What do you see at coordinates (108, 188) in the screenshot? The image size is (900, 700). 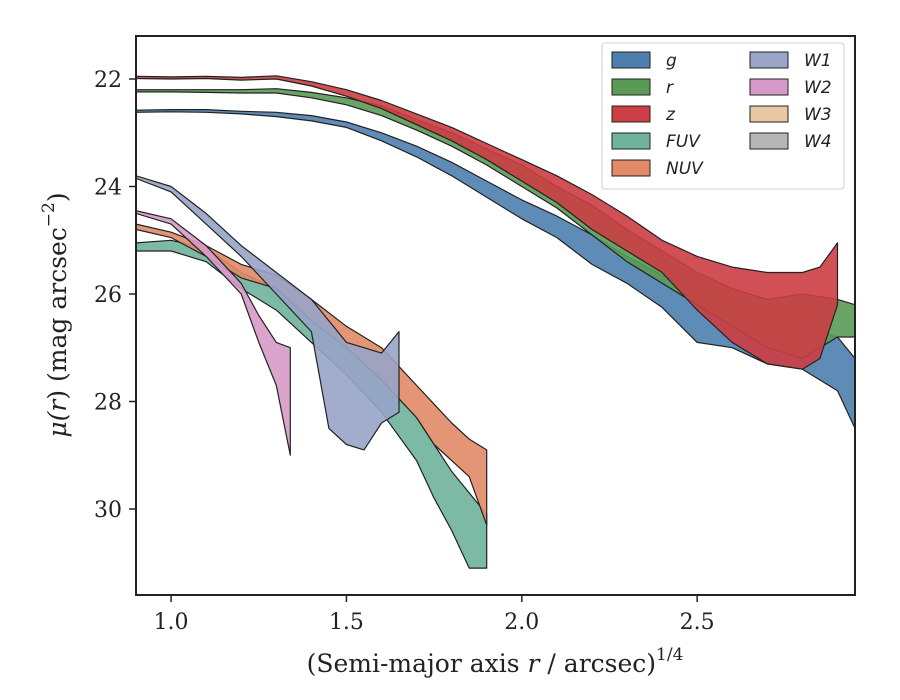 I see `y-tick-label: 24` at bounding box center [108, 188].